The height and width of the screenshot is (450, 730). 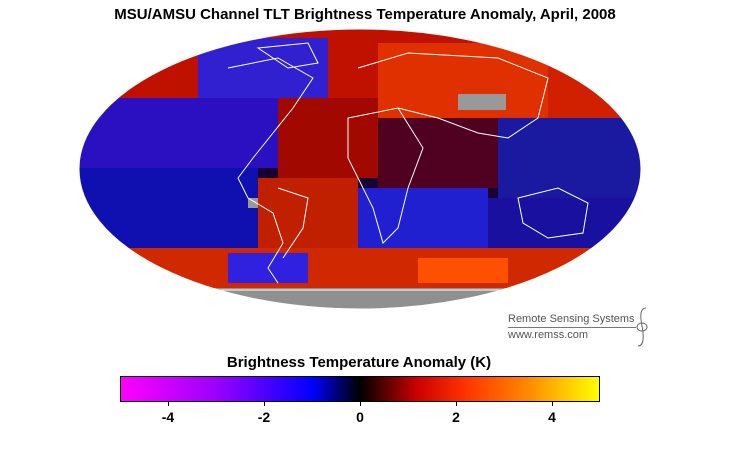 What do you see at coordinates (359, 362) in the screenshot?
I see `colorbar-title: Brightness Temperature Anomaly (K)` at bounding box center [359, 362].